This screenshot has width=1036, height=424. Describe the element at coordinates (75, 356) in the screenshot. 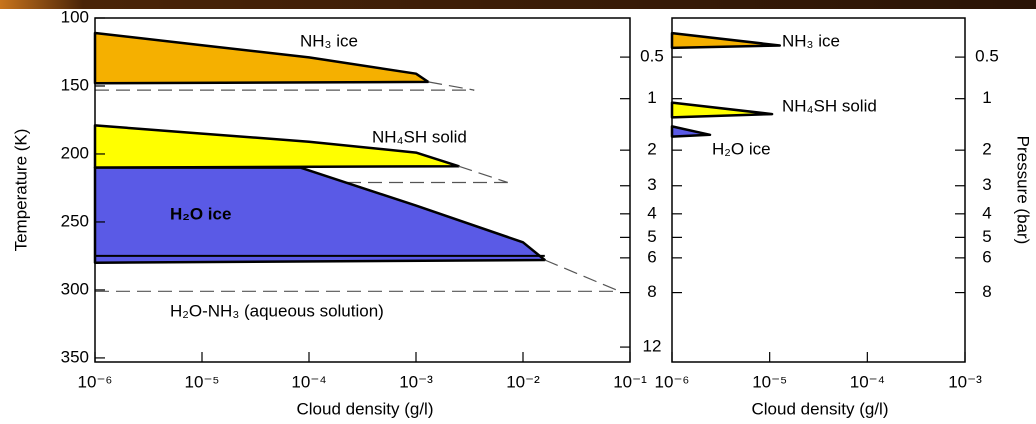

I see `y-tick-label: 350` at that location.